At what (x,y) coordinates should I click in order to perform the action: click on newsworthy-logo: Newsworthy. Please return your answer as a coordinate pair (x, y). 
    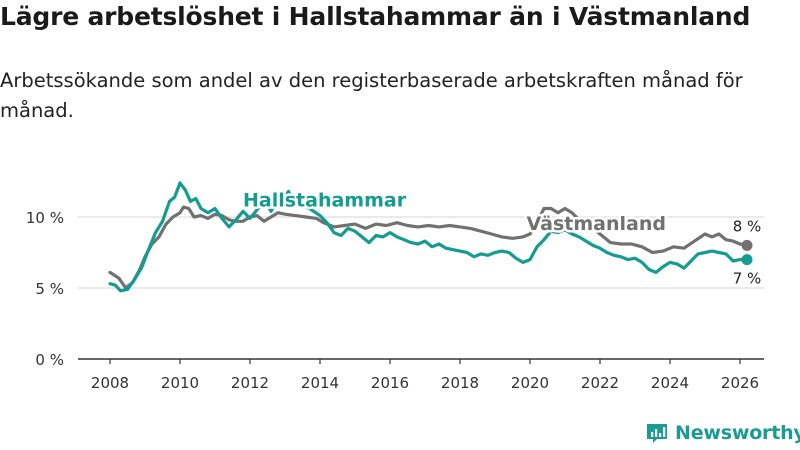
    Looking at the image, I should click on (722, 433).